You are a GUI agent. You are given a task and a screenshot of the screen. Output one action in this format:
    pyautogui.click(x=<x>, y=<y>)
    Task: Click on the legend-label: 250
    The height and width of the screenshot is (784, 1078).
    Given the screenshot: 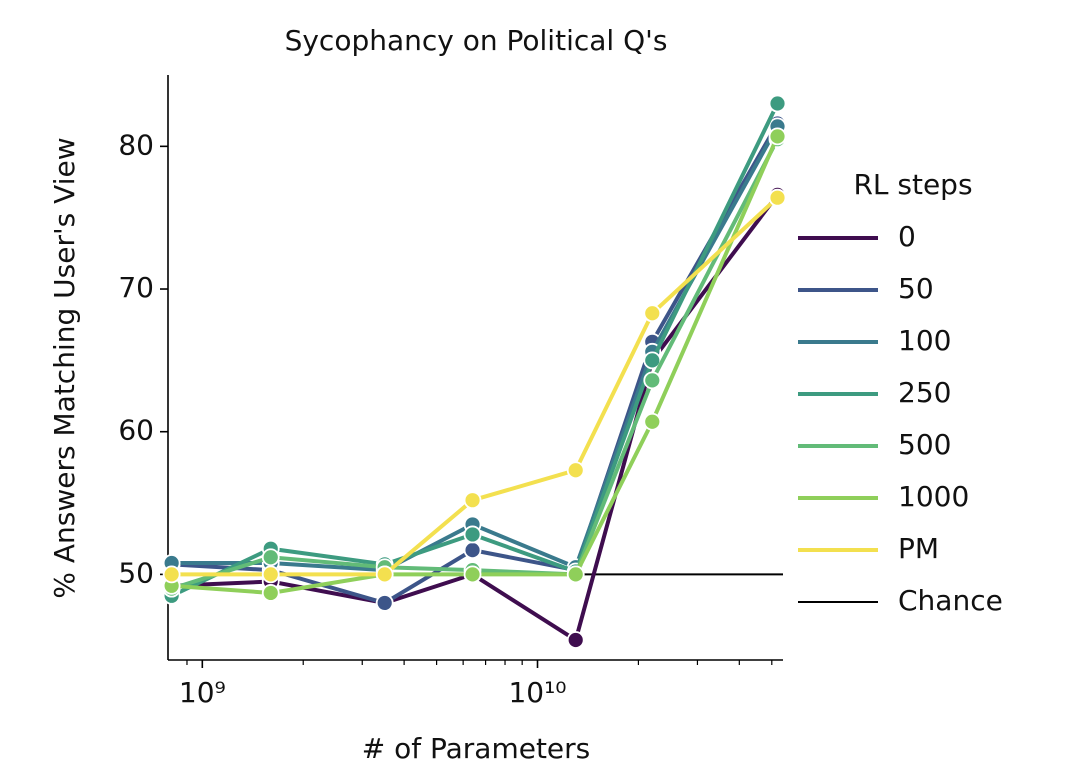 What is the action you would take?
    pyautogui.click(x=924, y=392)
    